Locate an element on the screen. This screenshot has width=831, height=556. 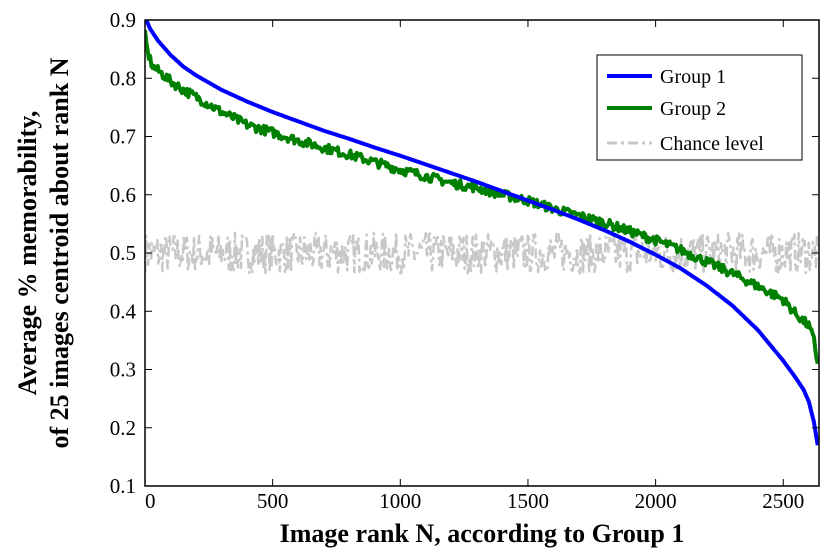
legend: Group 1 Group 2 Chance level is located at coordinates (699, 107).